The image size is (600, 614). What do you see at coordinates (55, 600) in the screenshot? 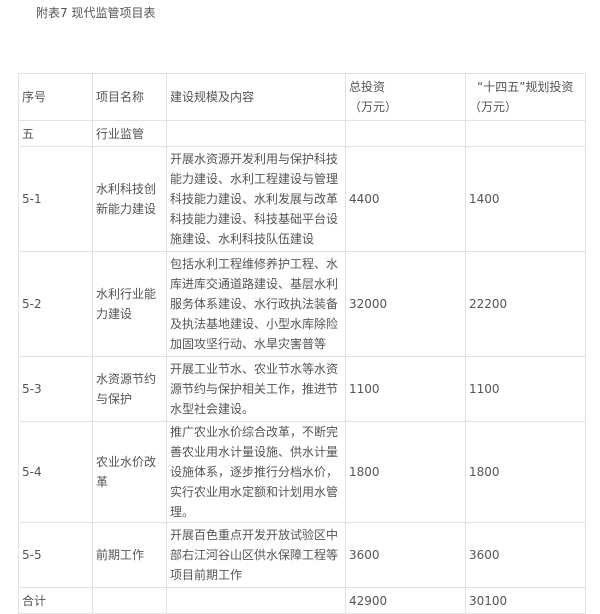
I see `cell-seq: 合计` at bounding box center [55, 600].